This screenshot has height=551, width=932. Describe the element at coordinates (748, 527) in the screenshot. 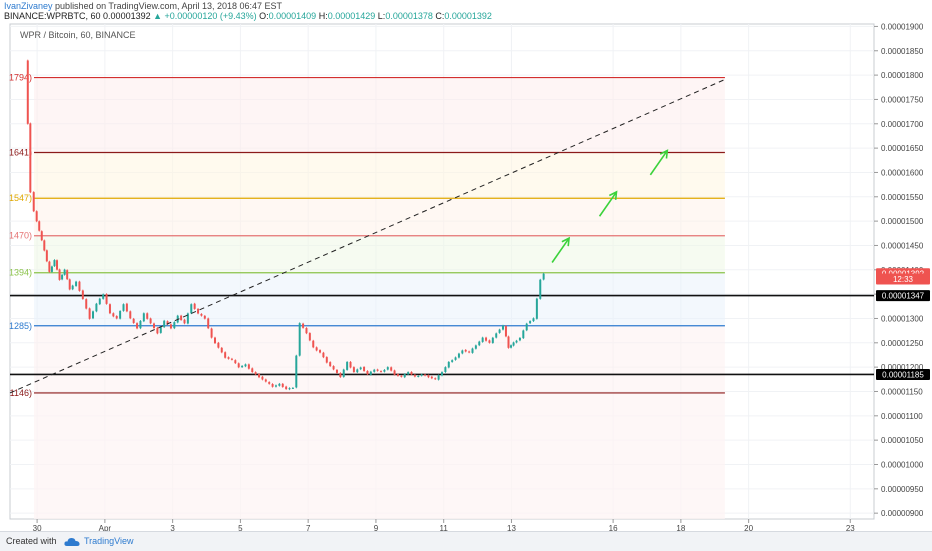

I see `x-tick-label: 20` at that location.